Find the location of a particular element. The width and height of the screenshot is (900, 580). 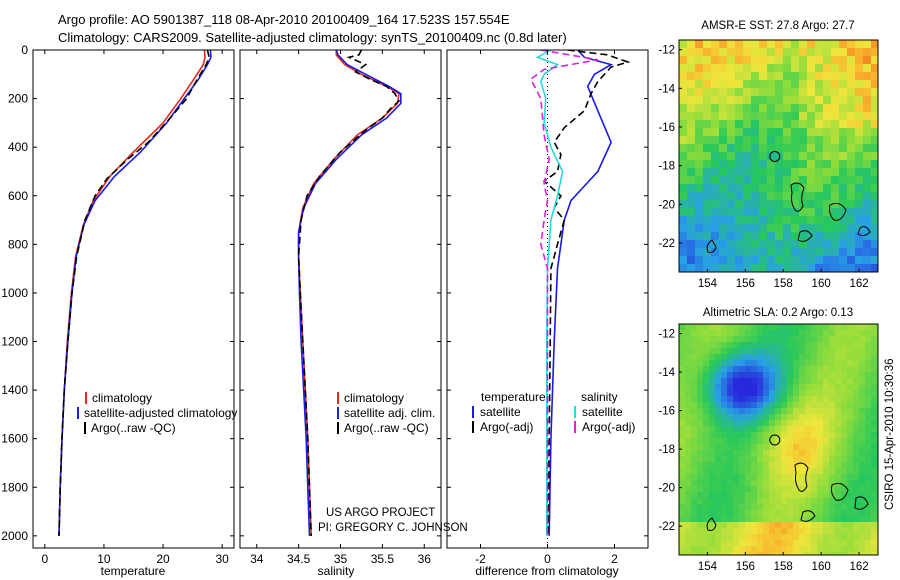

legend-heading-temperature: temperature is located at coordinates (513, 397).